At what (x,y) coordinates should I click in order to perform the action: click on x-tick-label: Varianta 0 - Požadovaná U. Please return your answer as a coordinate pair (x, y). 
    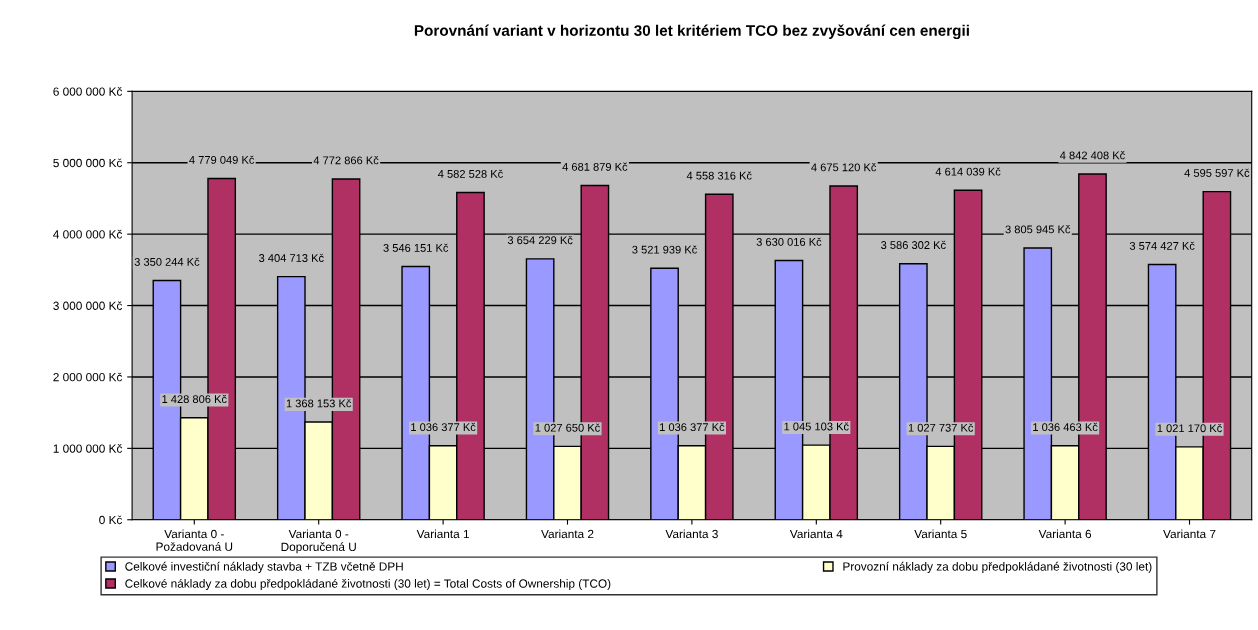
    Looking at the image, I should click on (194, 540).